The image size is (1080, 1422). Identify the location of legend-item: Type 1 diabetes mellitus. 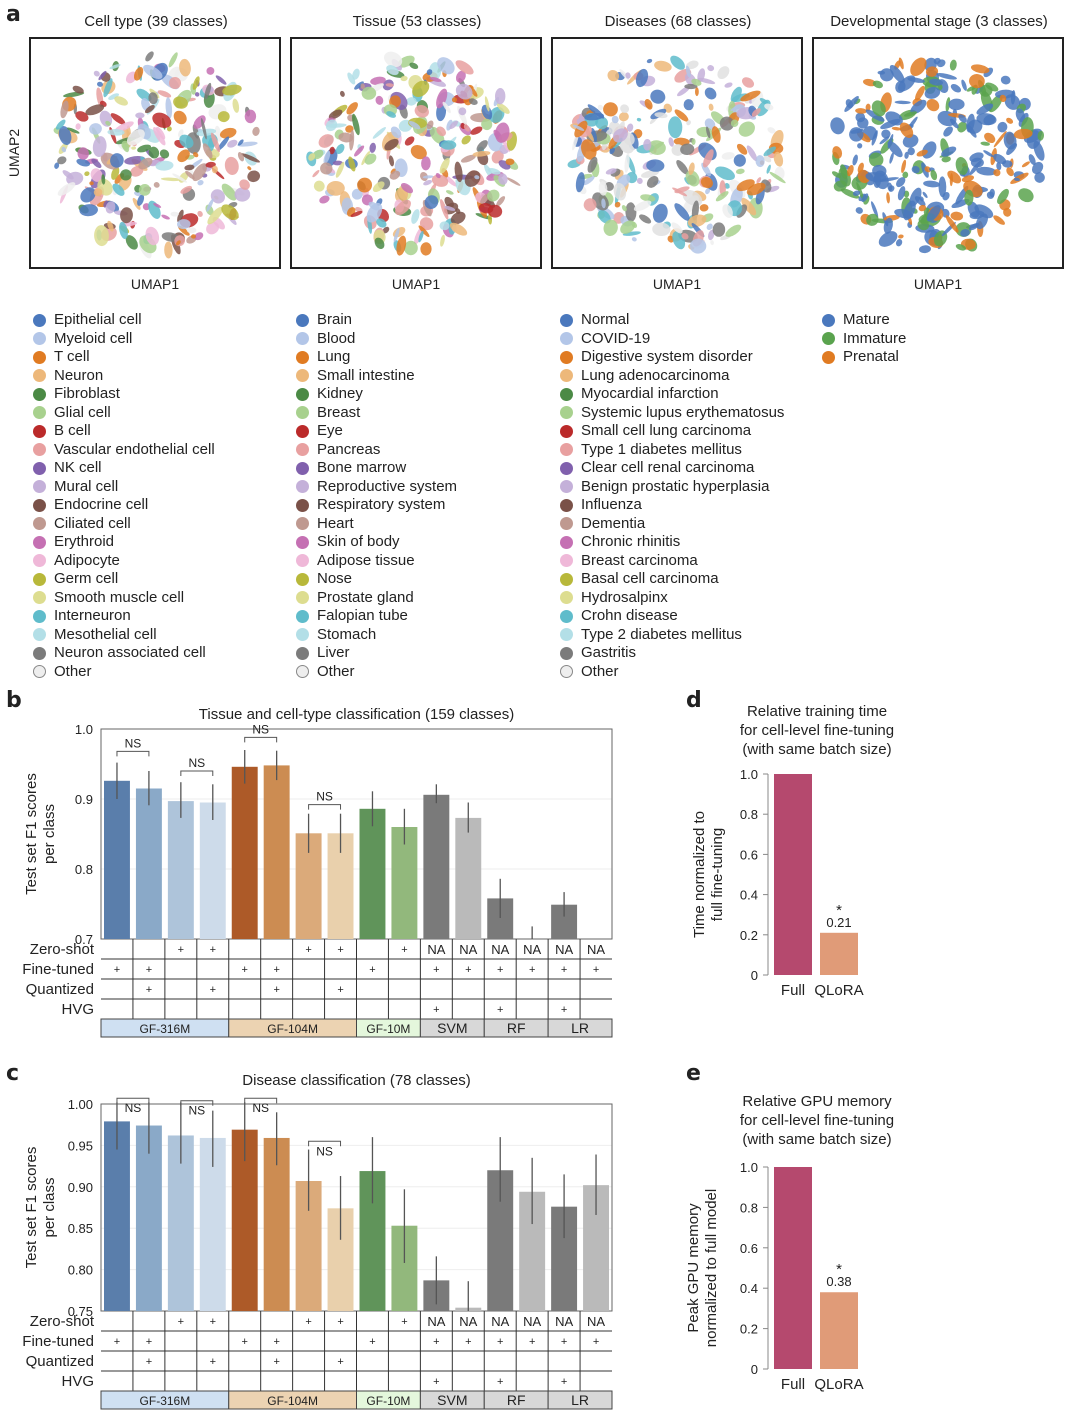
(672, 450).